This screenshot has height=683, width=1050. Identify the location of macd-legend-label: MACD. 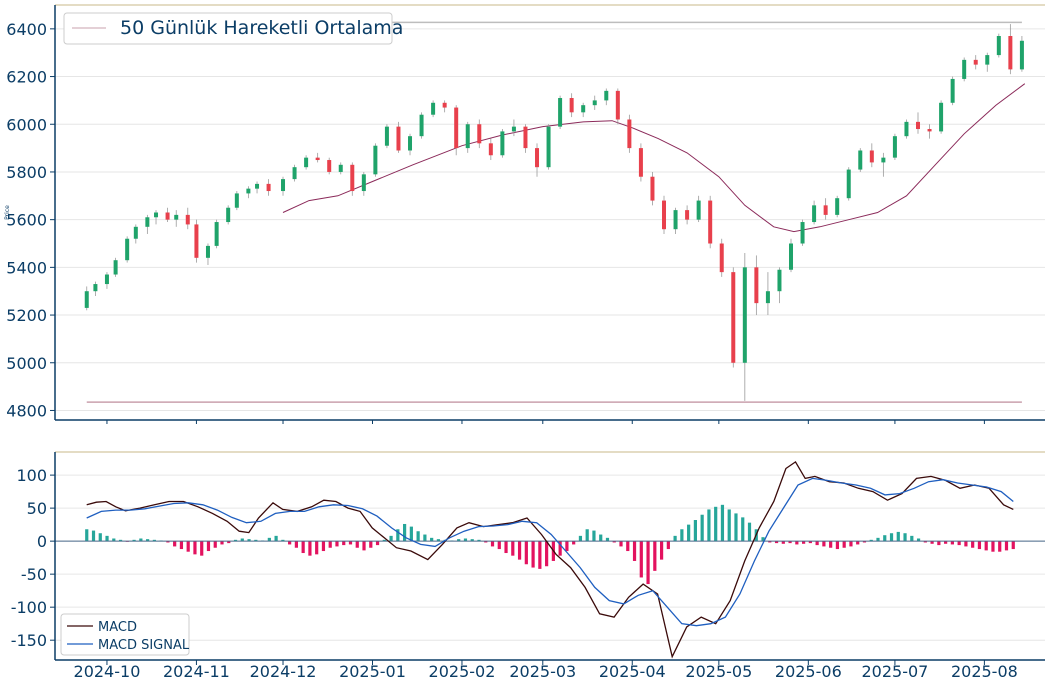
(117, 627).